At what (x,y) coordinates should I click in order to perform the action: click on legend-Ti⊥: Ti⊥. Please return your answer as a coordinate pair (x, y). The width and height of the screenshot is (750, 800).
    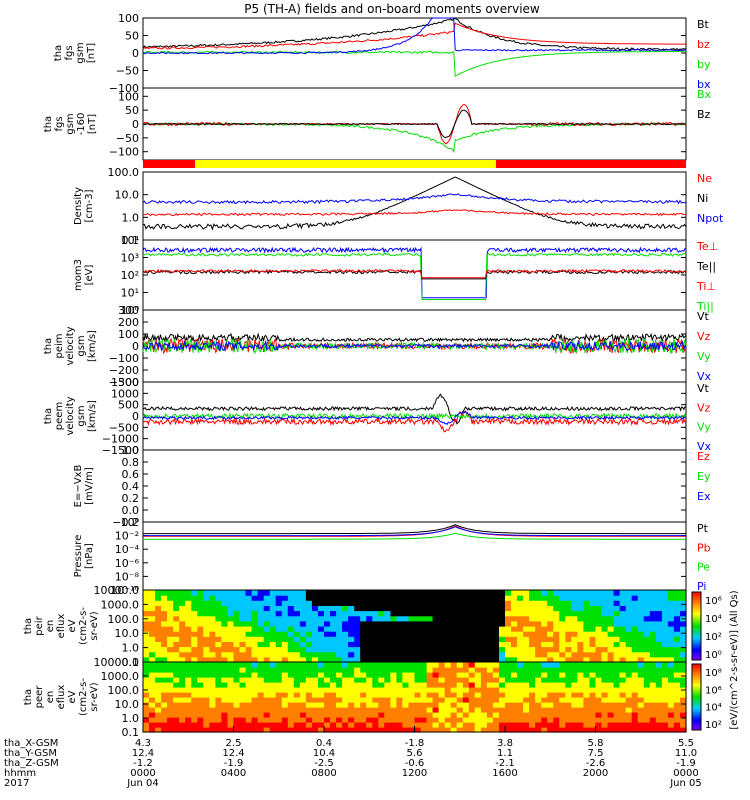
    Looking at the image, I should click on (706, 286).